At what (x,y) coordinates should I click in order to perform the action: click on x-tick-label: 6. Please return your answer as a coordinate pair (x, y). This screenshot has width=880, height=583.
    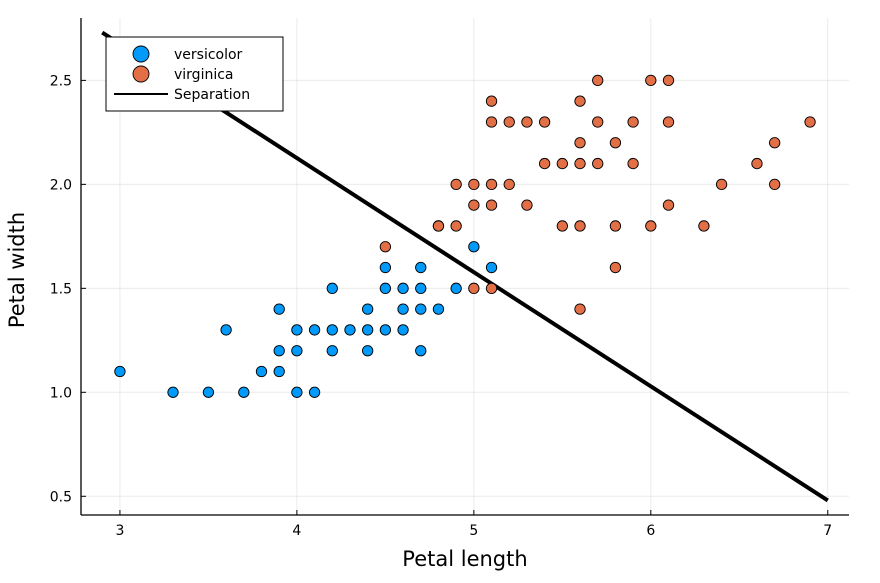
    Looking at the image, I should click on (650, 531).